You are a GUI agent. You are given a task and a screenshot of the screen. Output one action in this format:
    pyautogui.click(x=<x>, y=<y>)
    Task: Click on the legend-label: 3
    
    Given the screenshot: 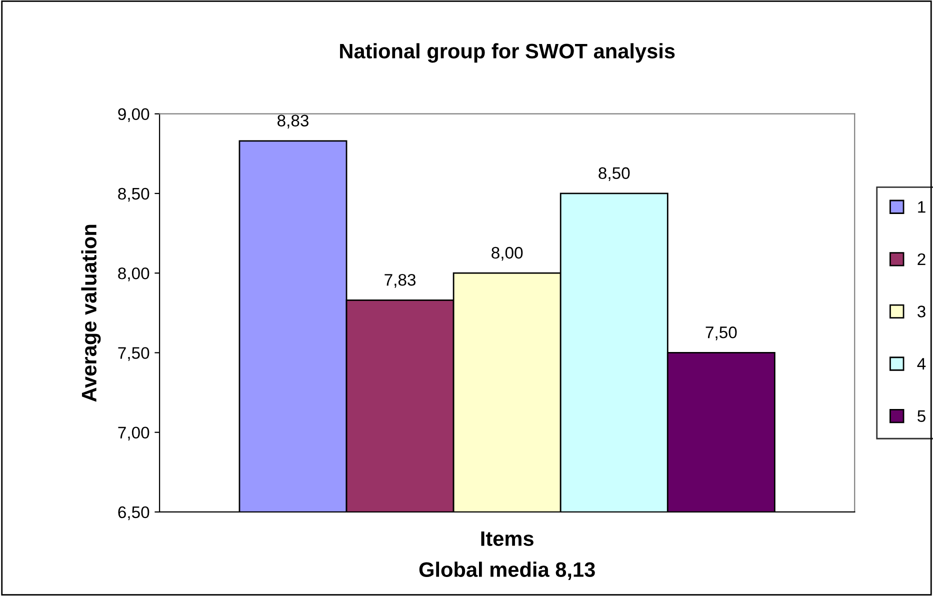 What is the action you would take?
    pyautogui.click(x=922, y=312)
    